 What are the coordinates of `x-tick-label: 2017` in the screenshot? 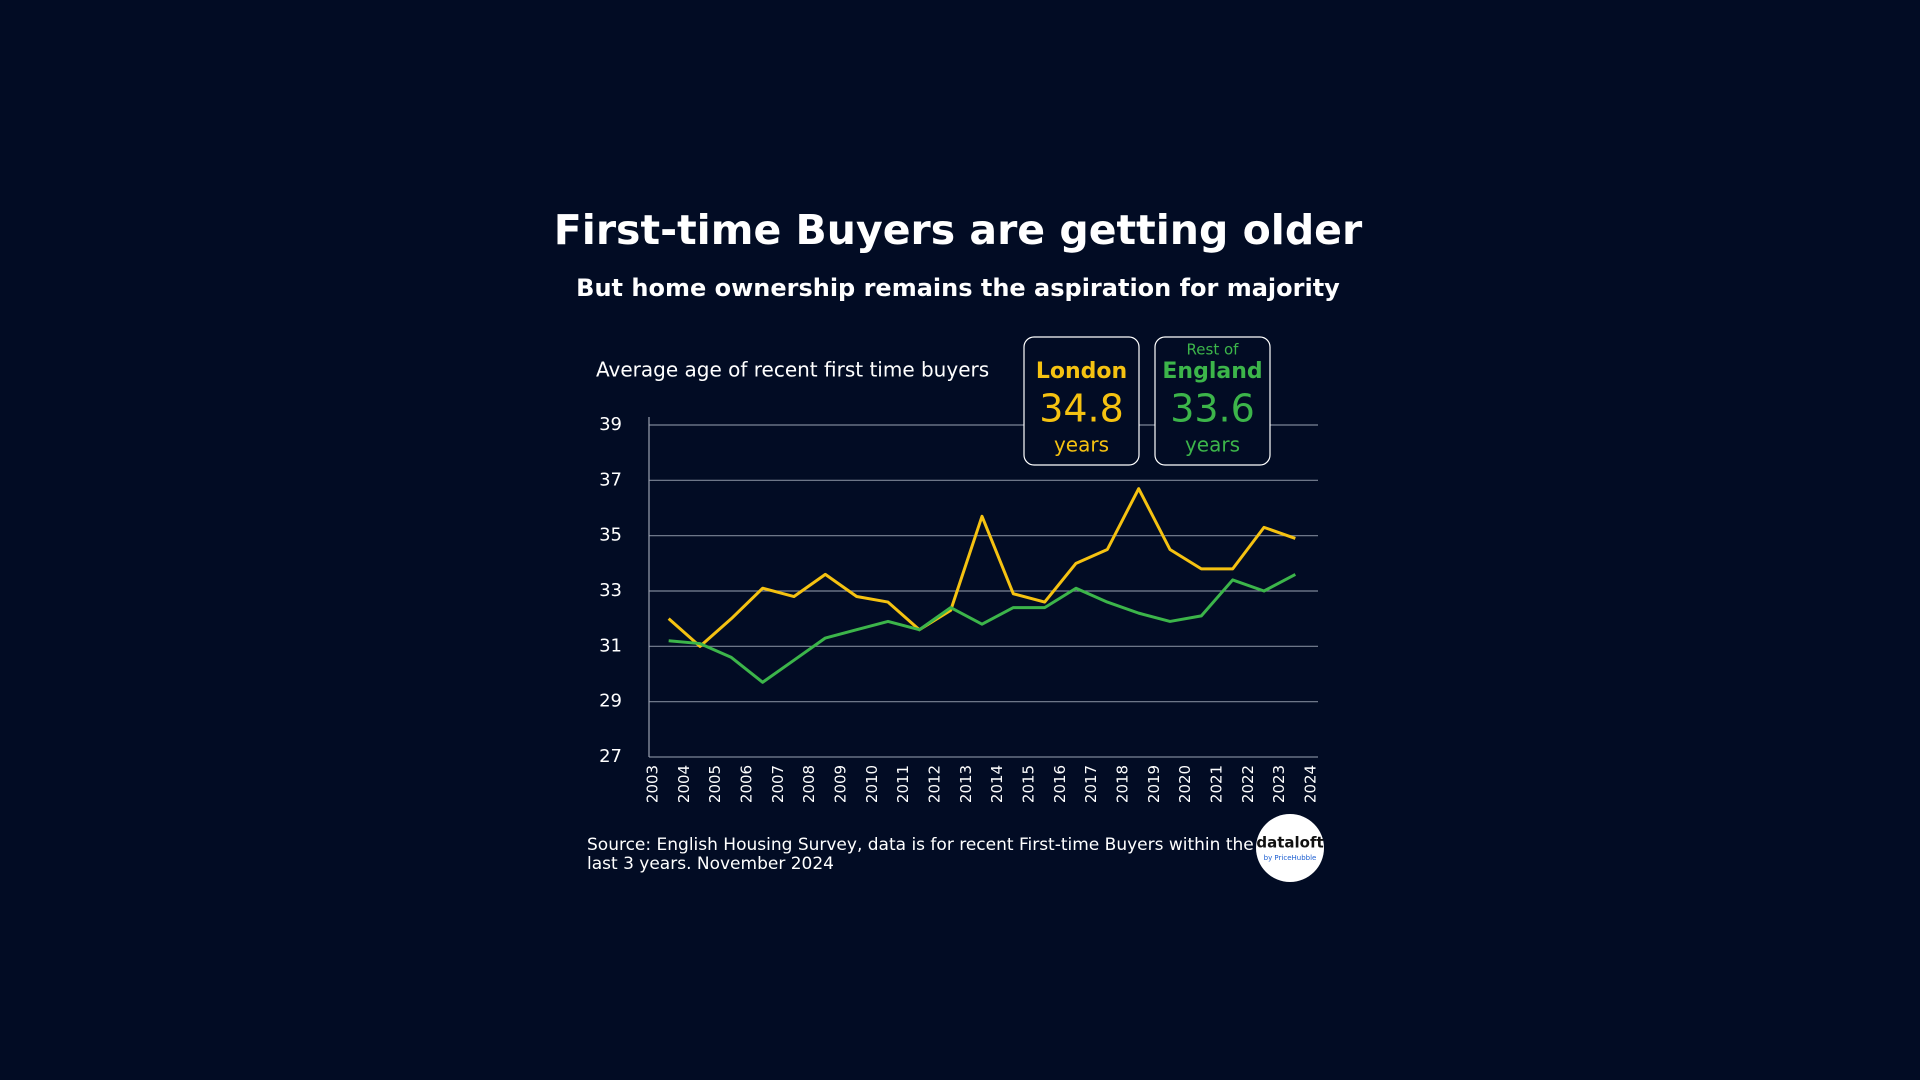 It's located at (1091, 784).